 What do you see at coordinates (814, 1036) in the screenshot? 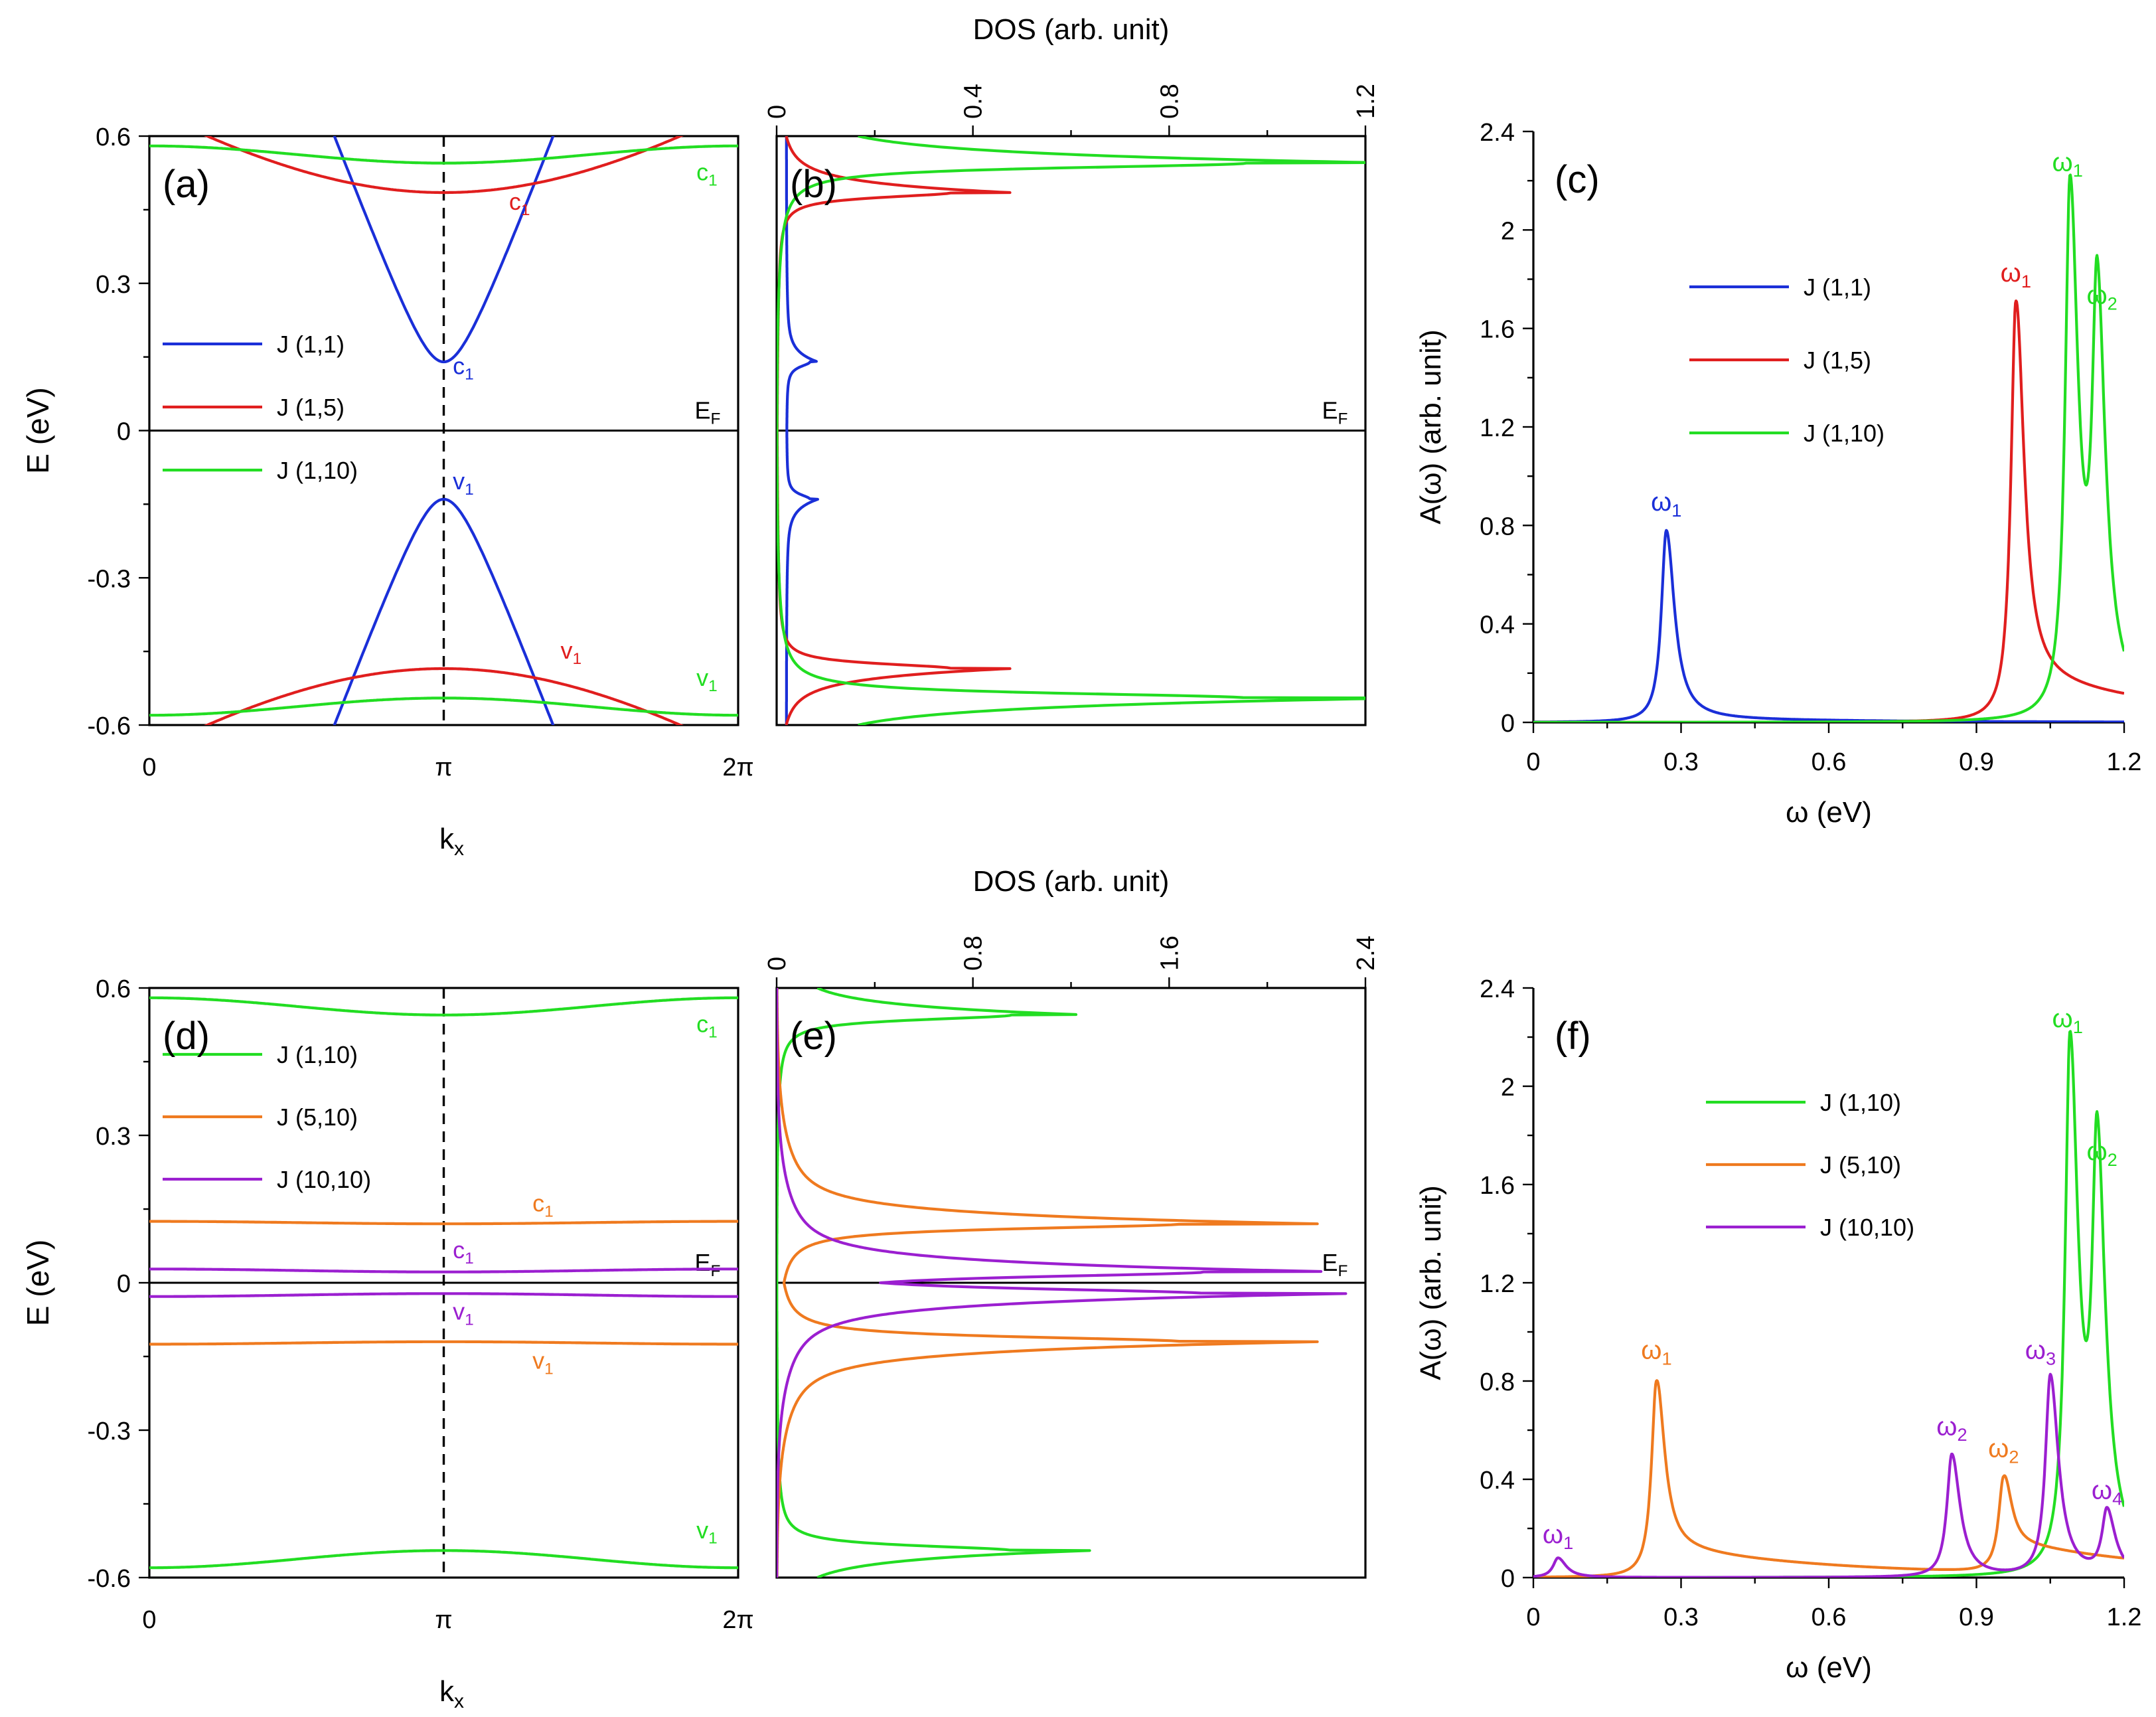
I see `panel-label: (e)` at bounding box center [814, 1036].